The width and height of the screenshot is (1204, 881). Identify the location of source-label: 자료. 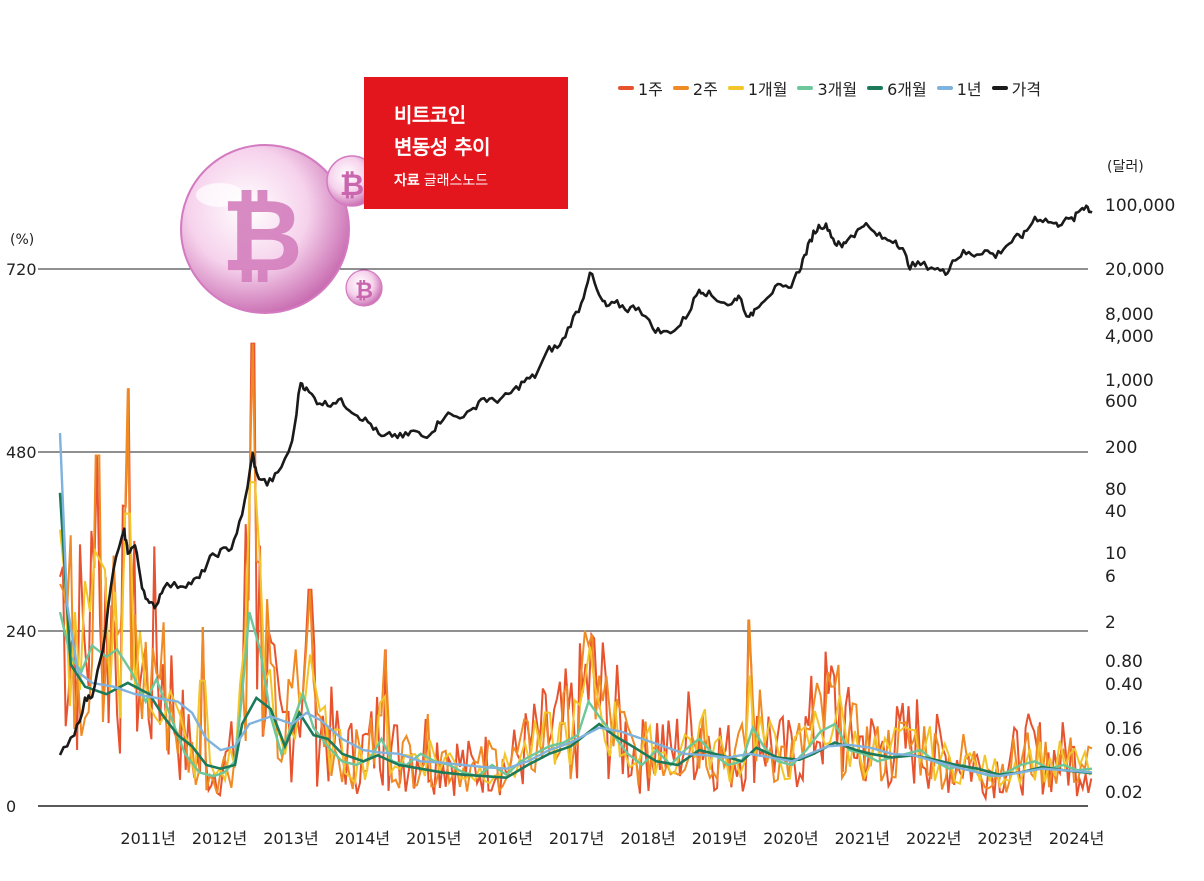
(407, 181).